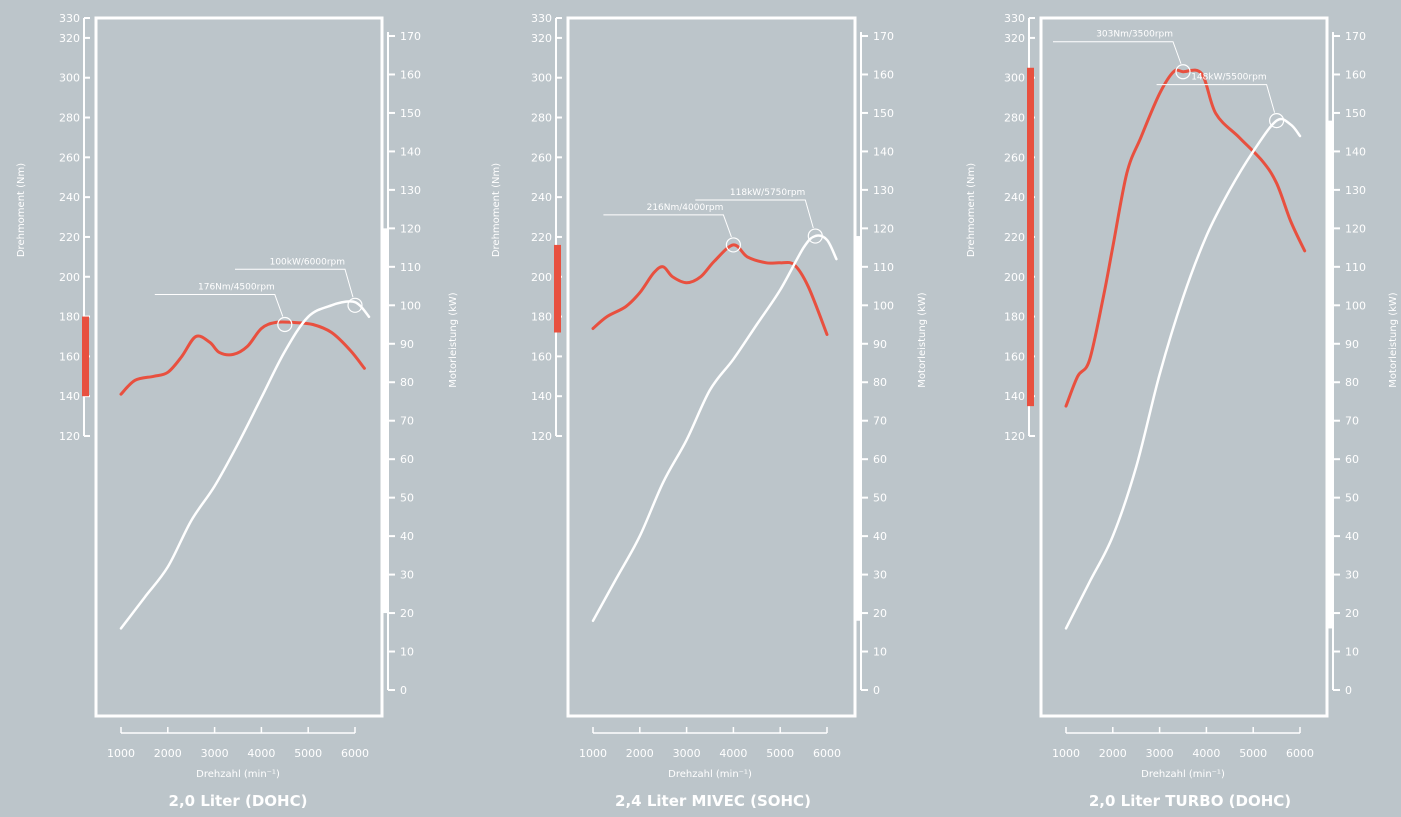  I want to click on power-tick-label: 130, so click(410, 190).